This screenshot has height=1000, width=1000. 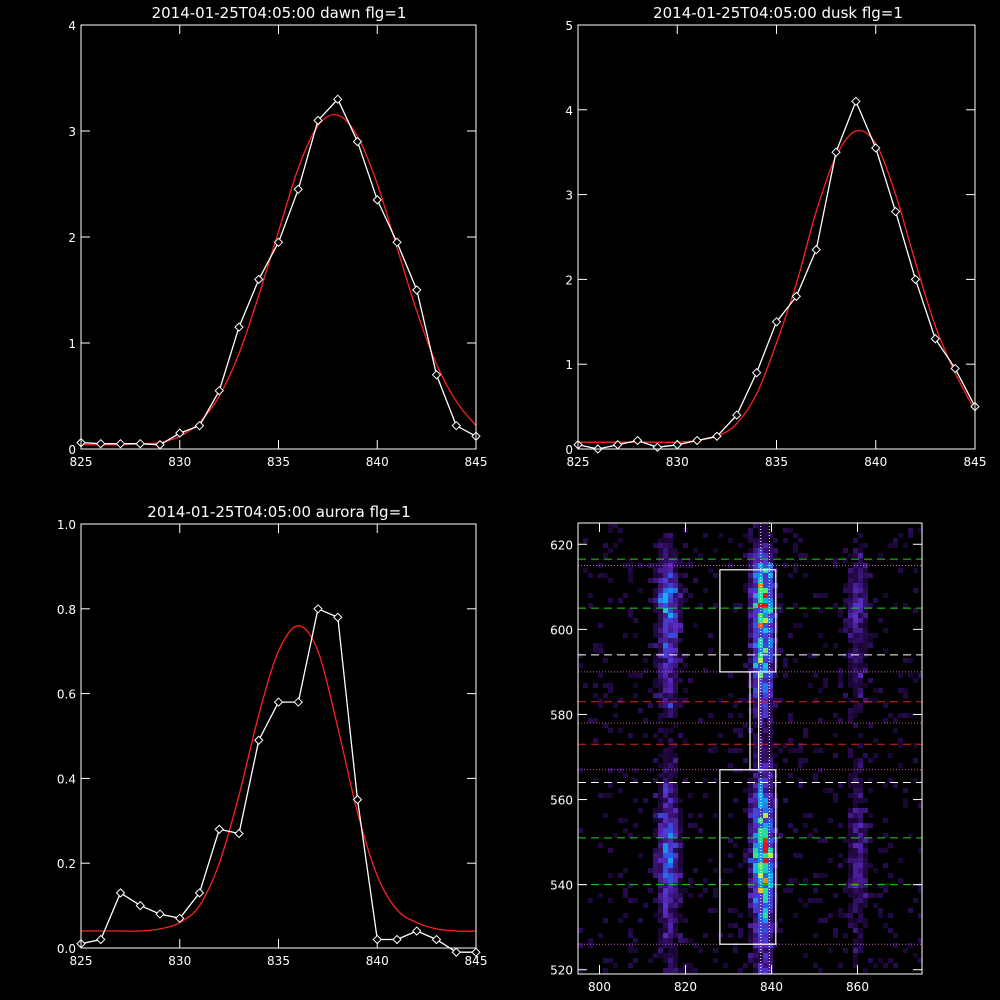 What do you see at coordinates (599, 987) in the screenshot?
I see `heatmap-xtick-label: 800` at bounding box center [599, 987].